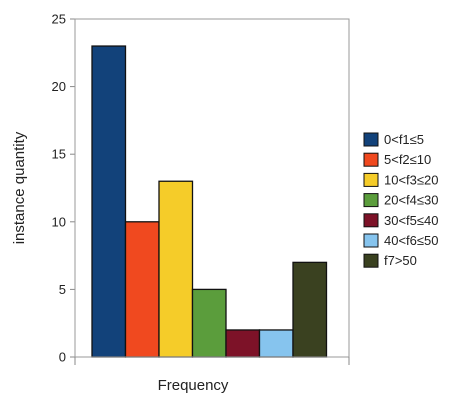 The height and width of the screenshot is (397, 459). I want to click on x-axis-title: Frequency, so click(193, 385).